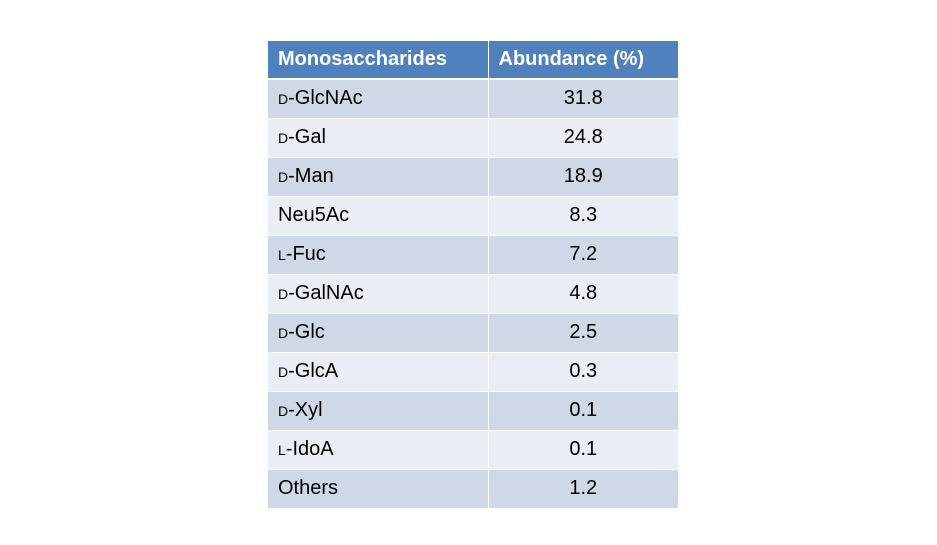 Image resolution: width=937 pixels, height=545 pixels. I want to click on header-monosaccharides: Monosaccharides, so click(378, 60).